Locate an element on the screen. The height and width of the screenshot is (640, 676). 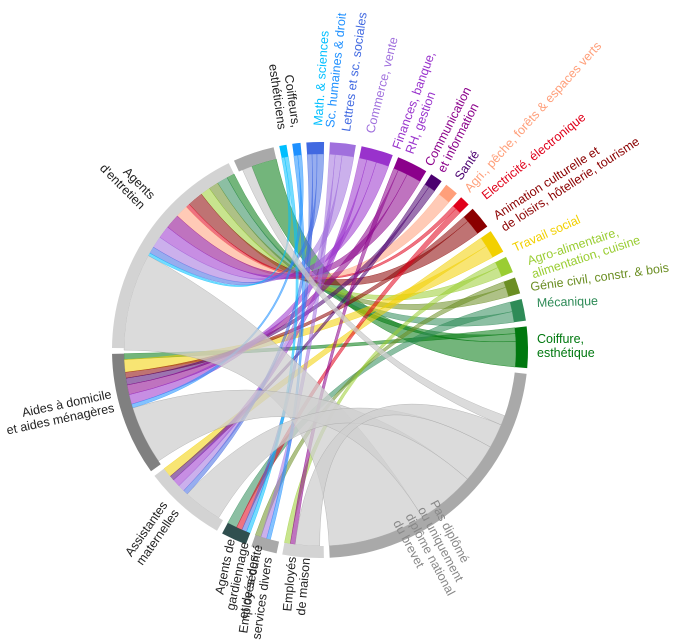
sector-arc-electricite-electronique is located at coordinates (460, 205).